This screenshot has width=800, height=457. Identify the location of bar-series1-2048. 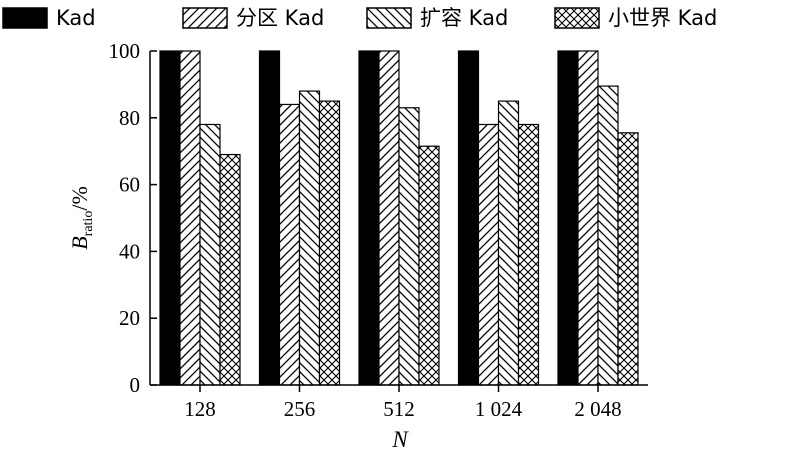
(588, 218).